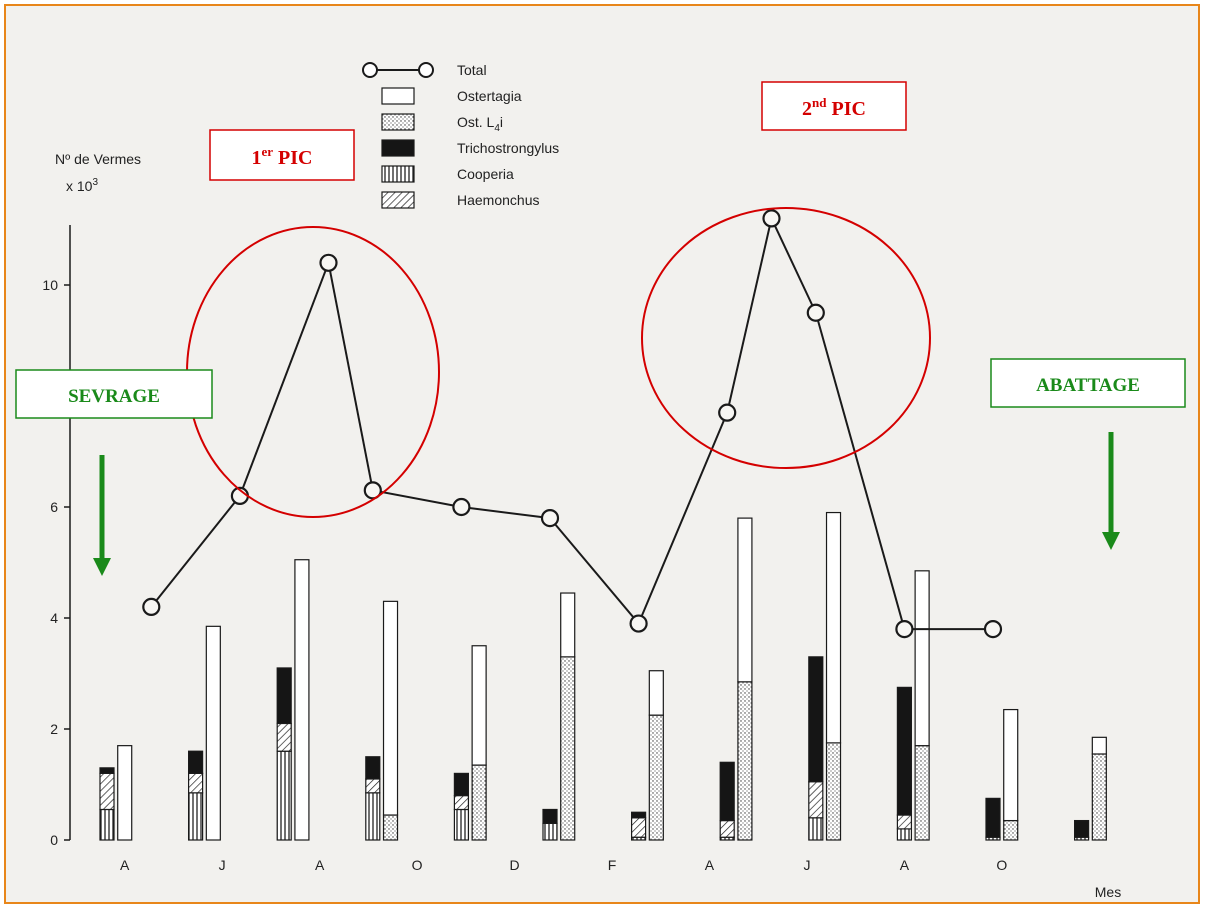 The image size is (1206, 910). What do you see at coordinates (54, 618) in the screenshot?
I see `y-tick-label: 4` at bounding box center [54, 618].